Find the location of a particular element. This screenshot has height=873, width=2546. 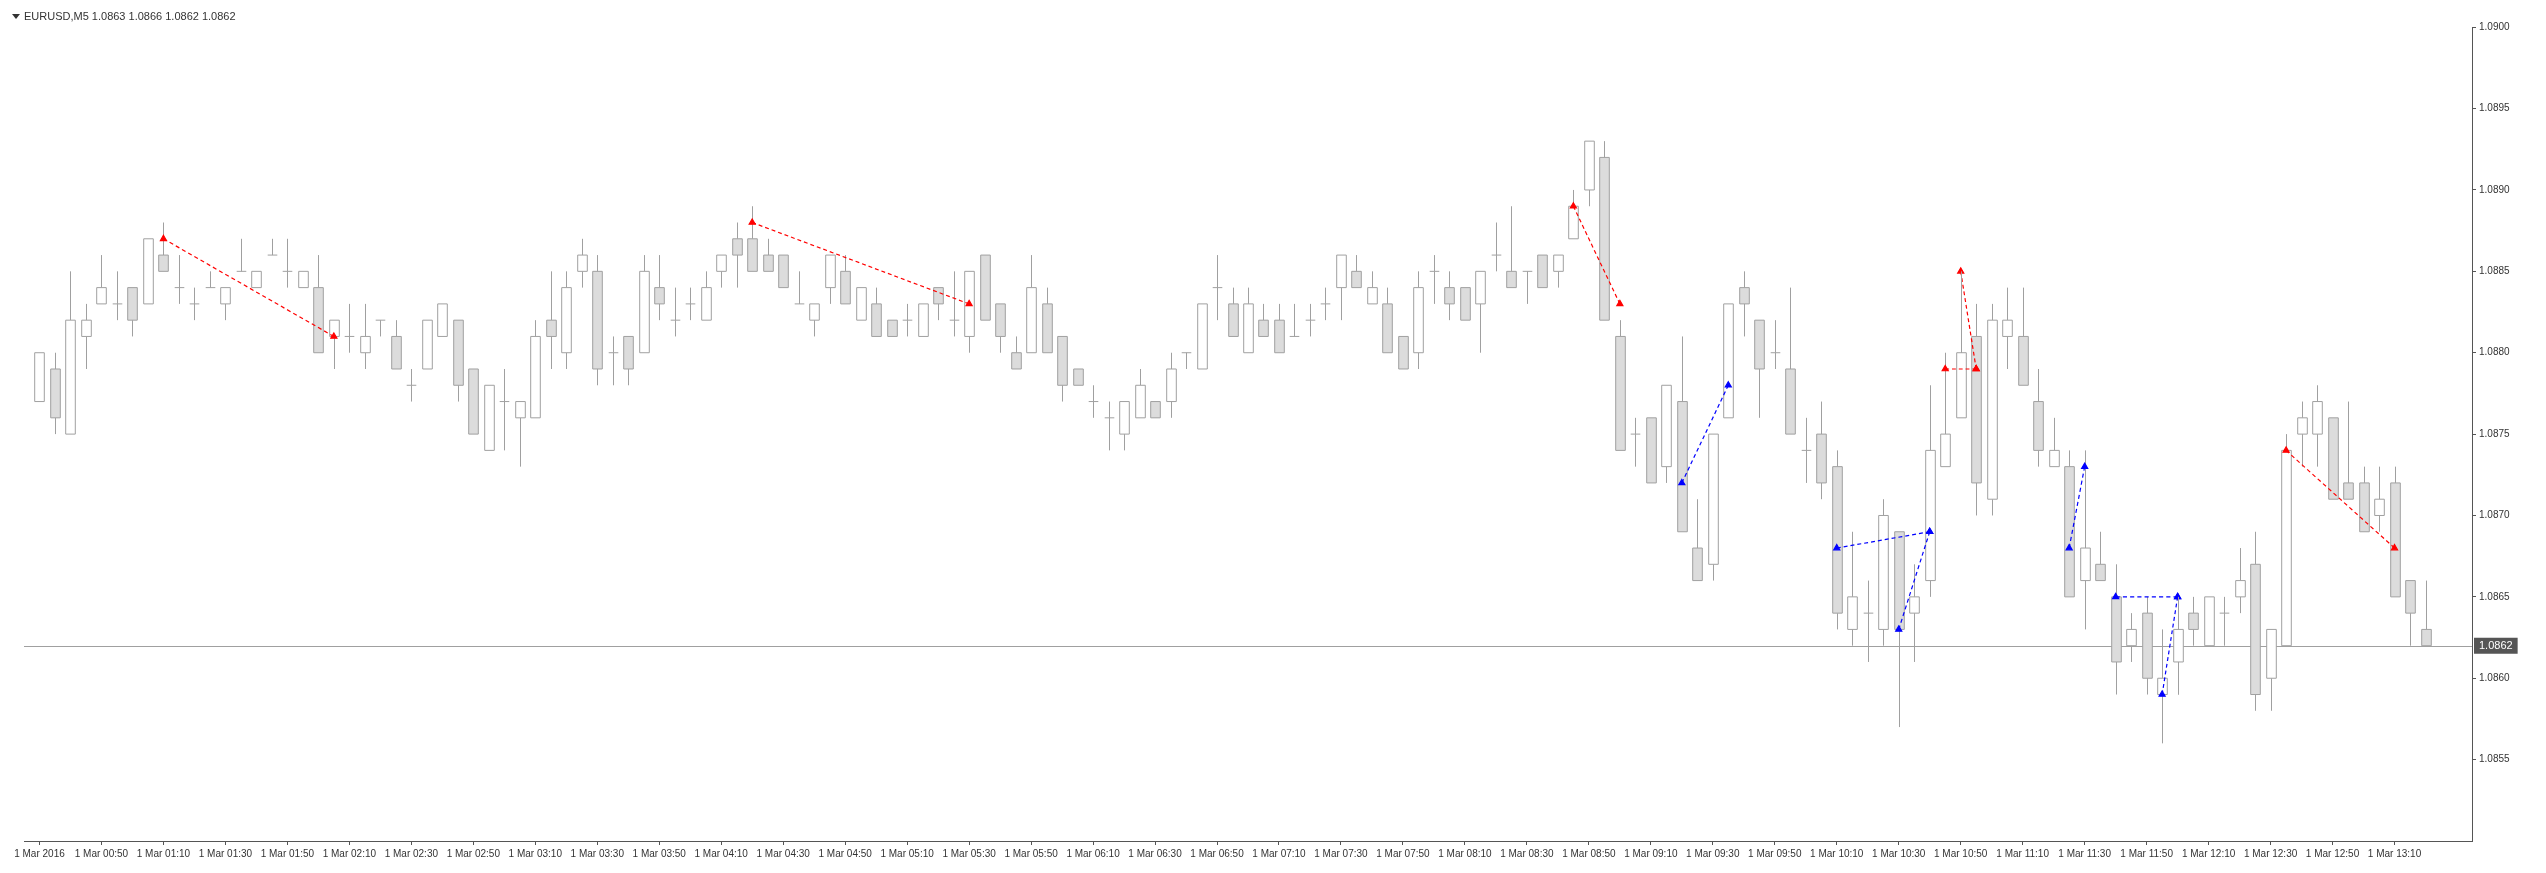

y-tick-label: 1.0890 is located at coordinates (2495, 189).